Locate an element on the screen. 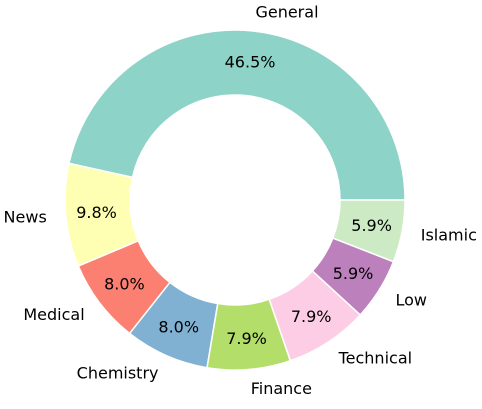  category-label-general: General is located at coordinates (286, 12).